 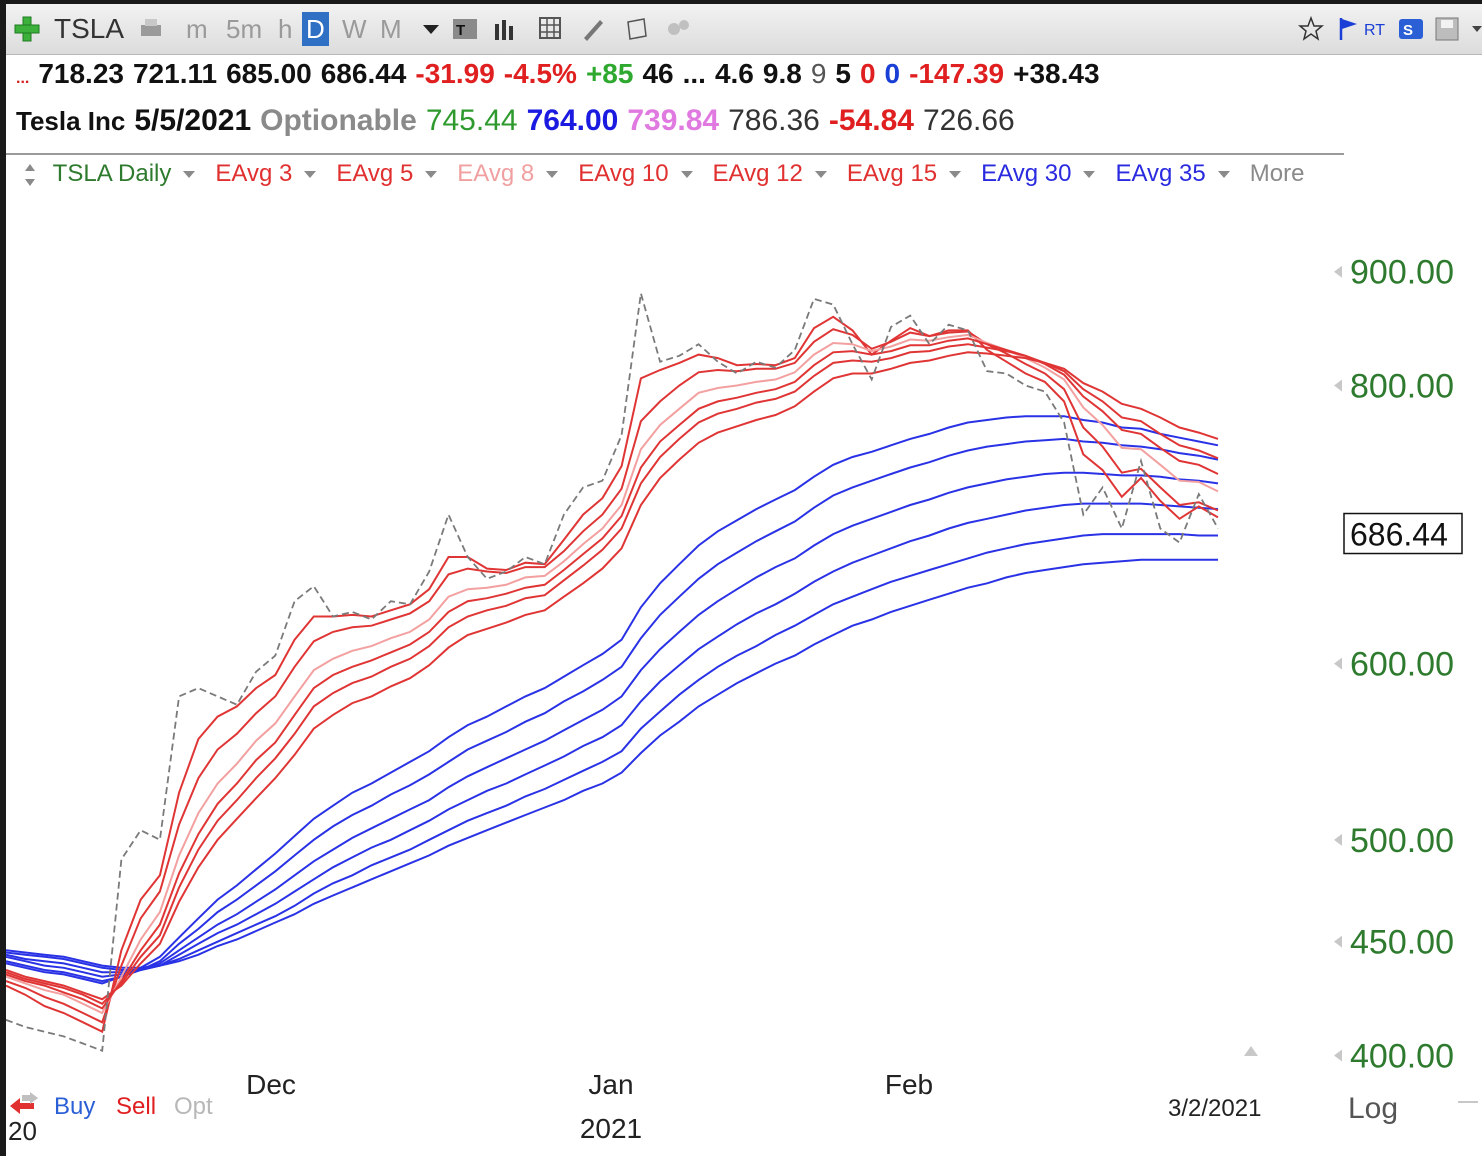 I want to click on y-tick-label: 500.00, so click(x=1402, y=841).